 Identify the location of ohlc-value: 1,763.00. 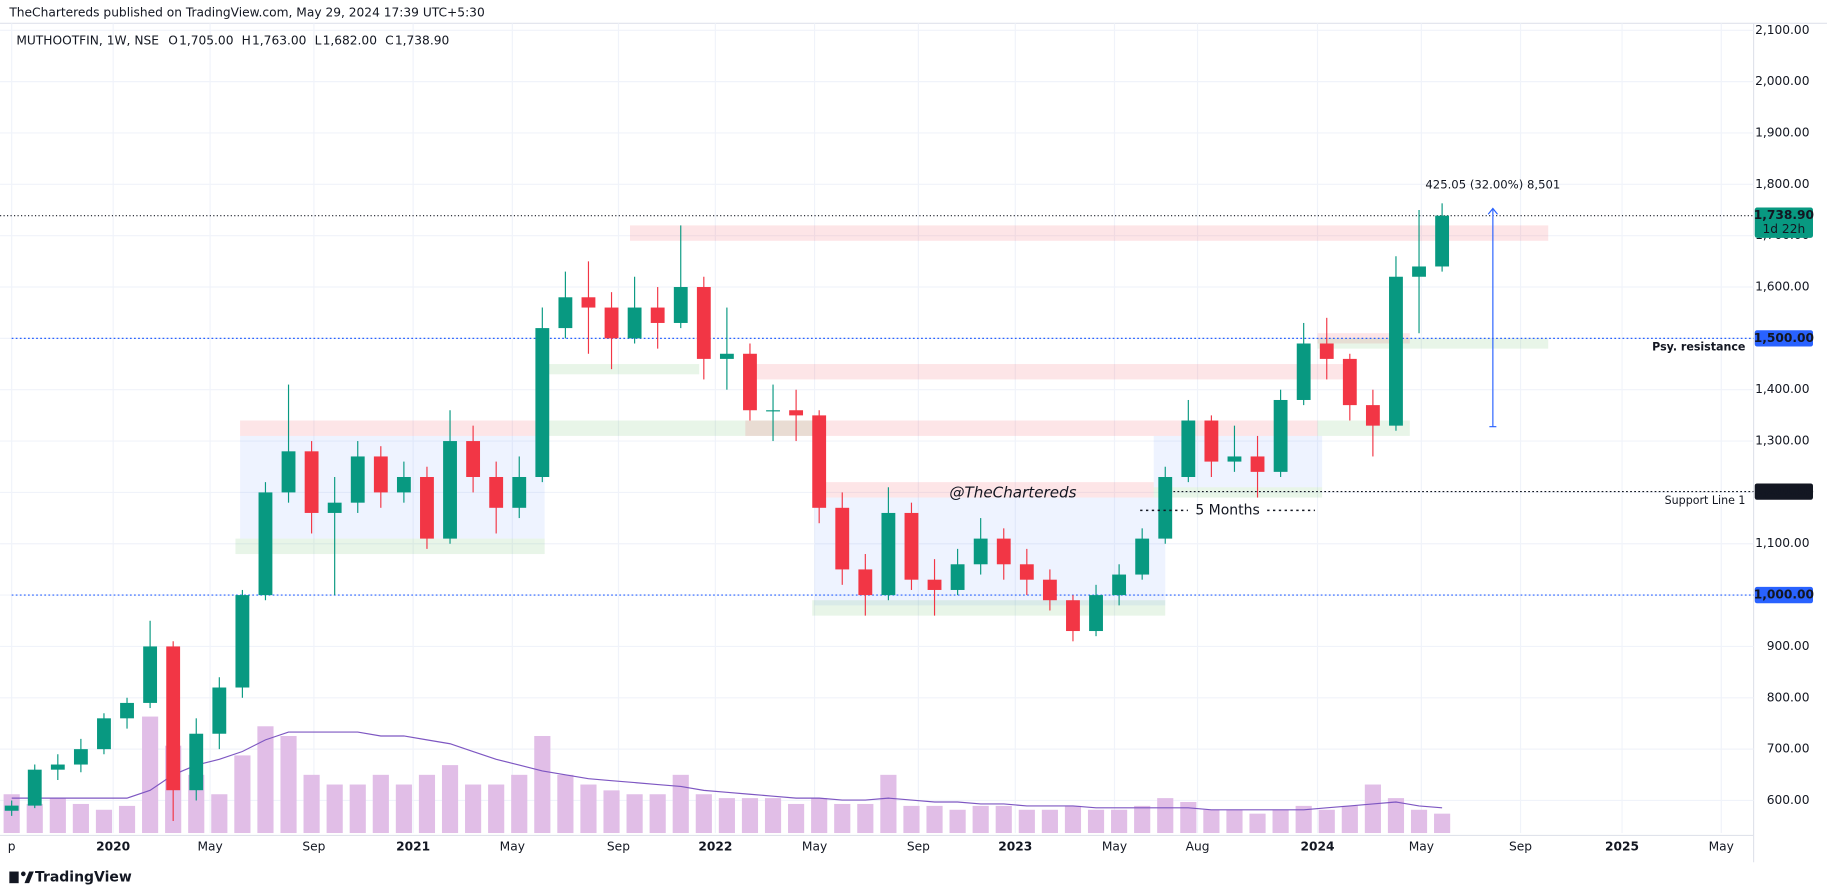
(279, 40).